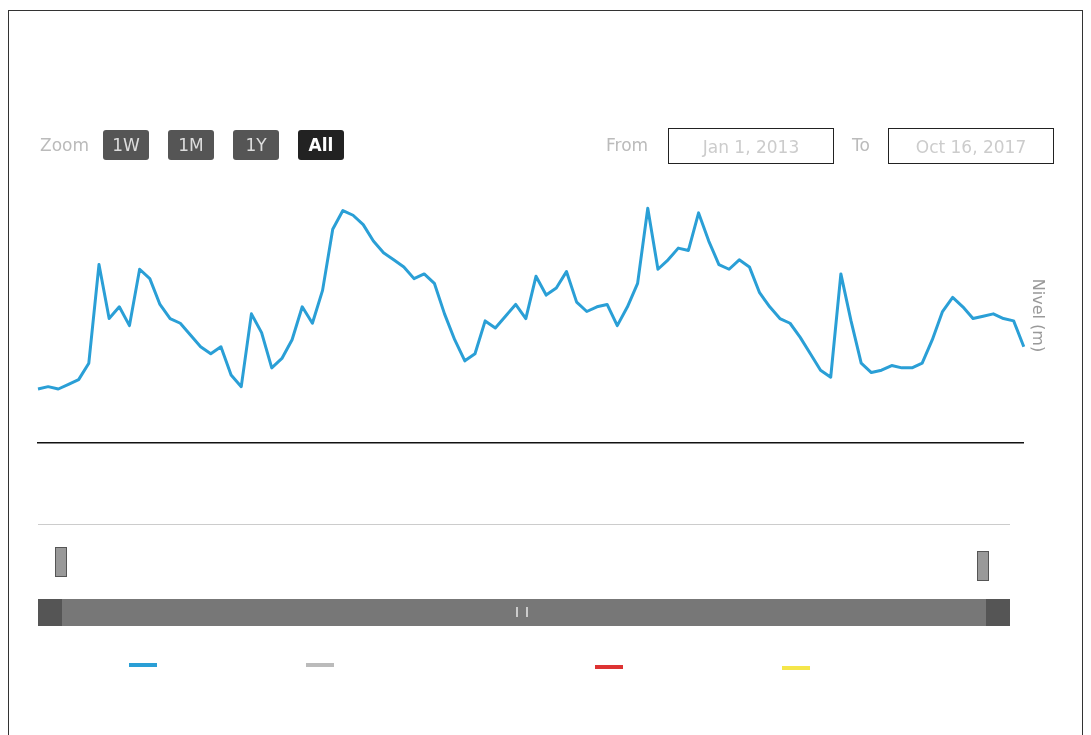 The height and width of the screenshot is (735, 1091). I want to click on text: To, so click(861, 145).